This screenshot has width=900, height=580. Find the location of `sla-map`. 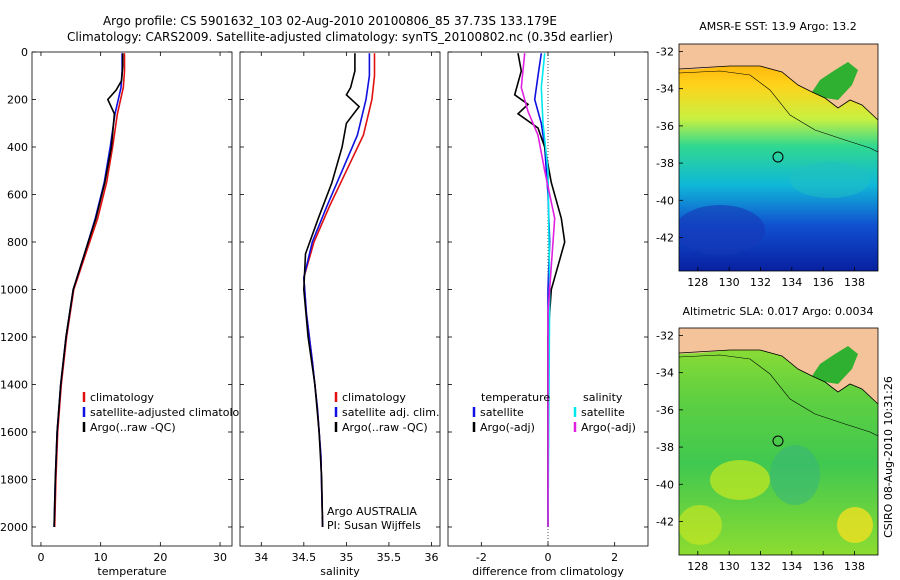

sla-map is located at coordinates (778, 441).